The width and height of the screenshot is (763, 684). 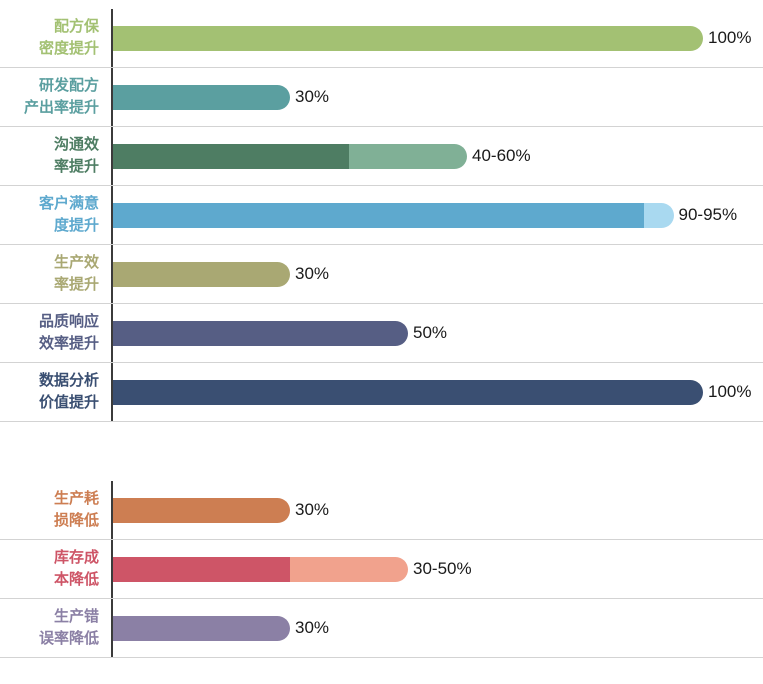 I want to click on plot-area: 40-60%, so click(x=437, y=156).